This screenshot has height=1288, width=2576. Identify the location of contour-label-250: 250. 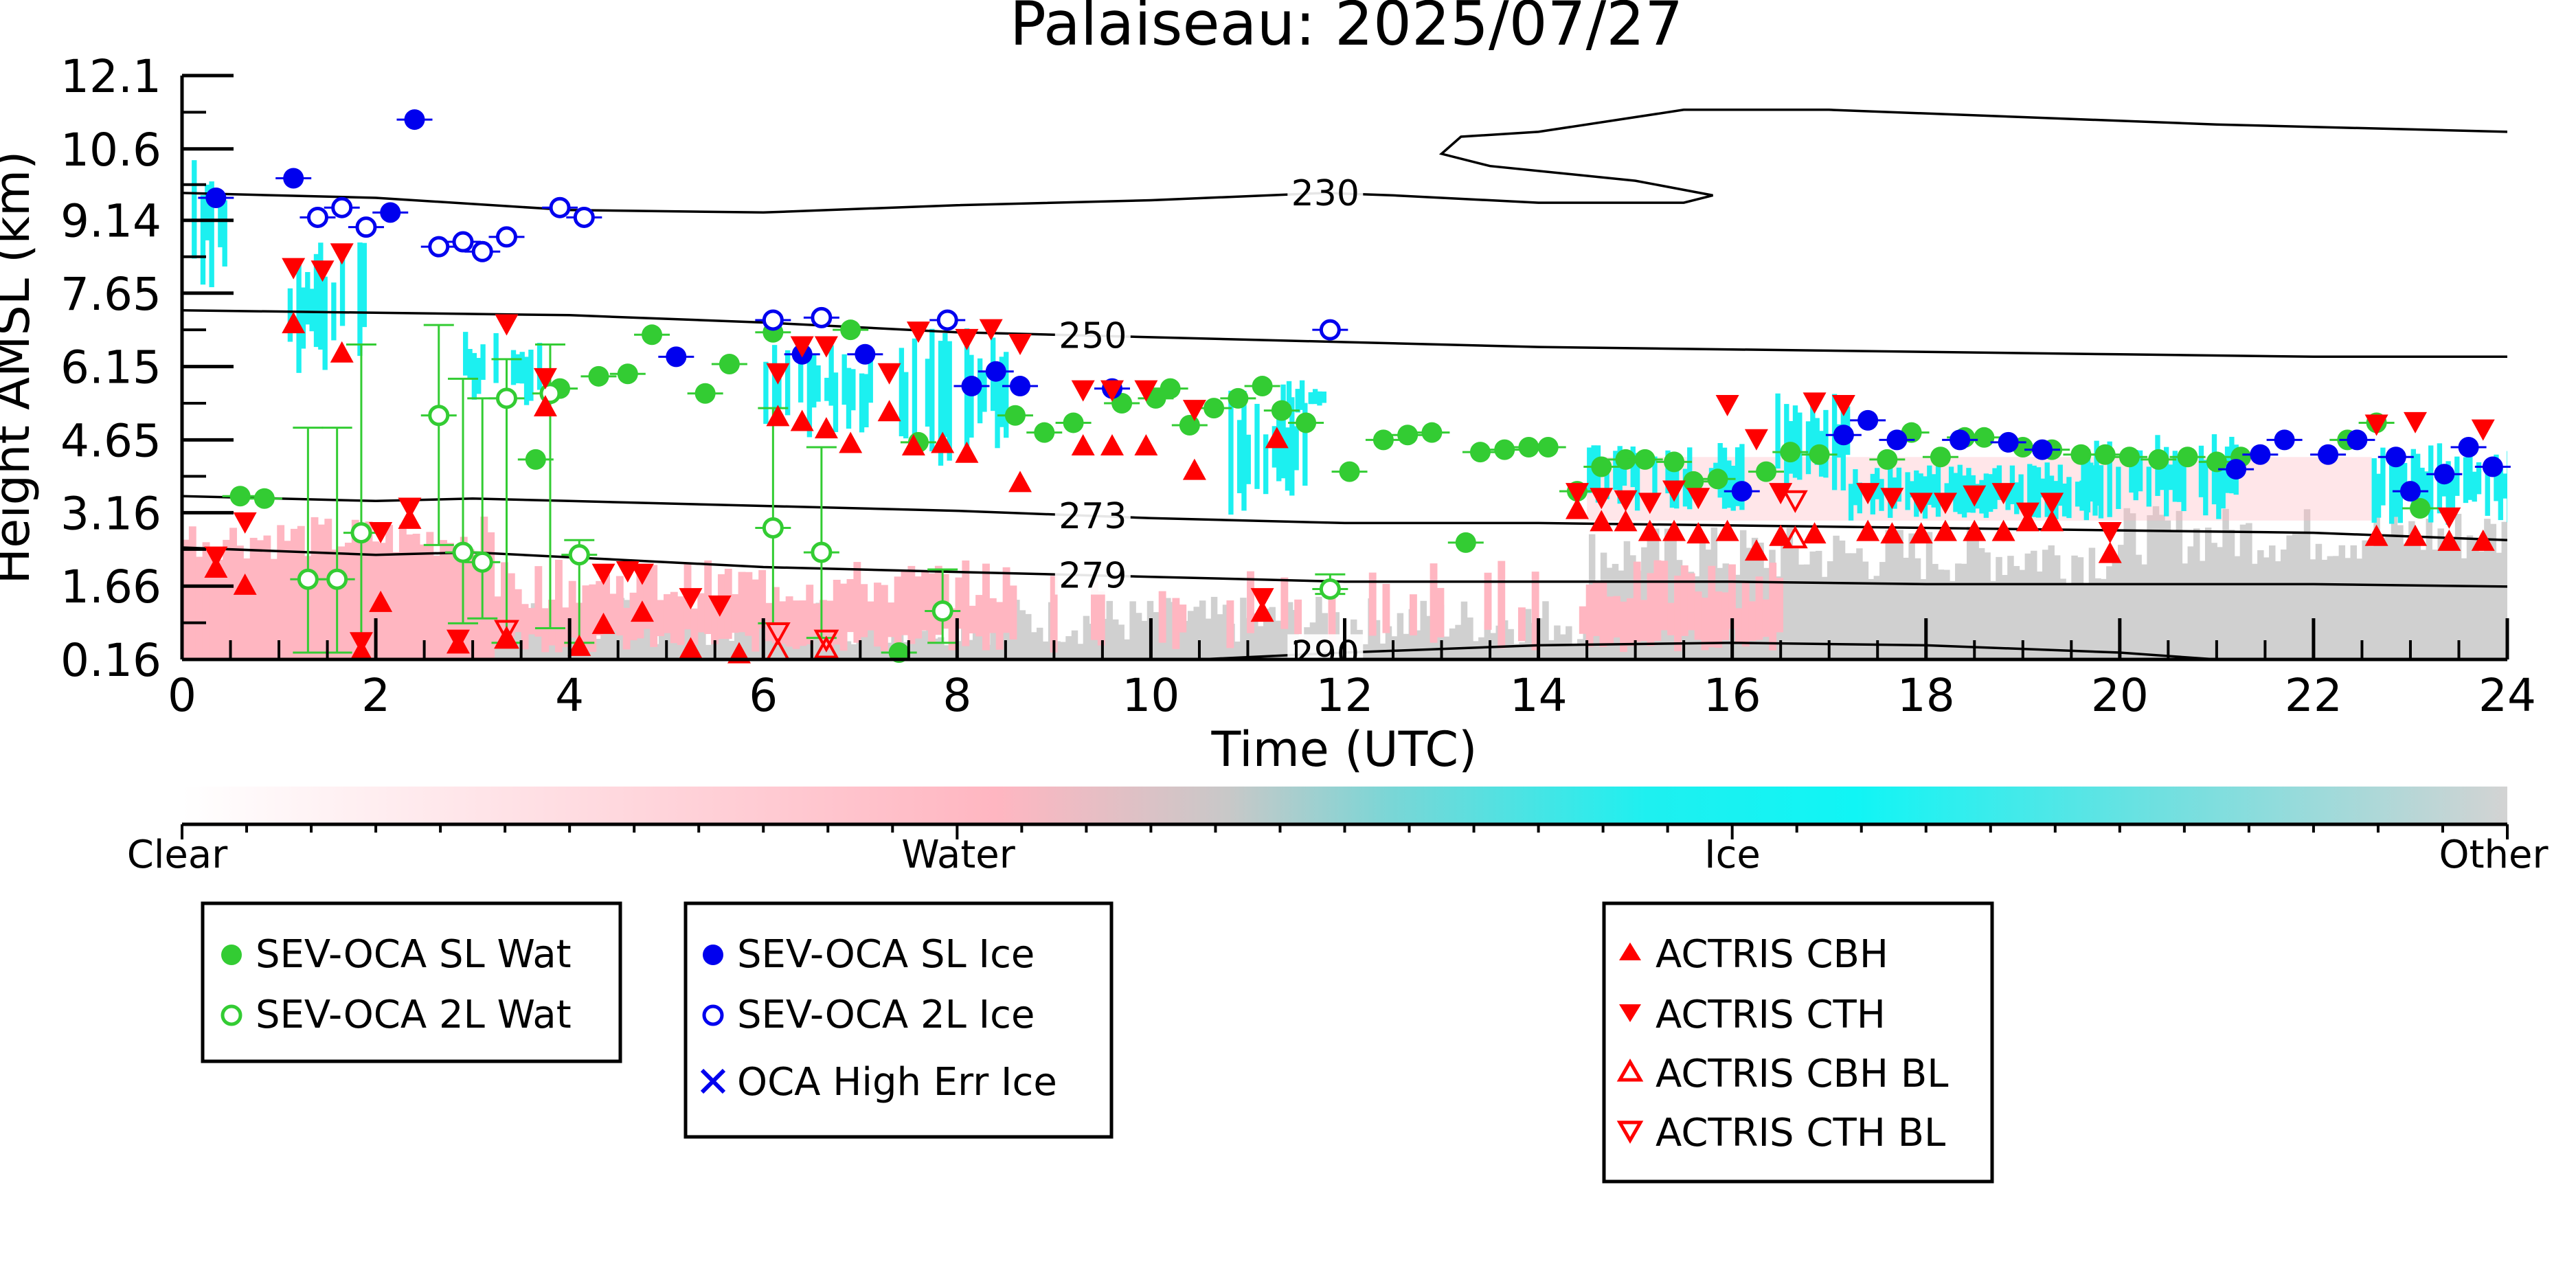
(1093, 336).